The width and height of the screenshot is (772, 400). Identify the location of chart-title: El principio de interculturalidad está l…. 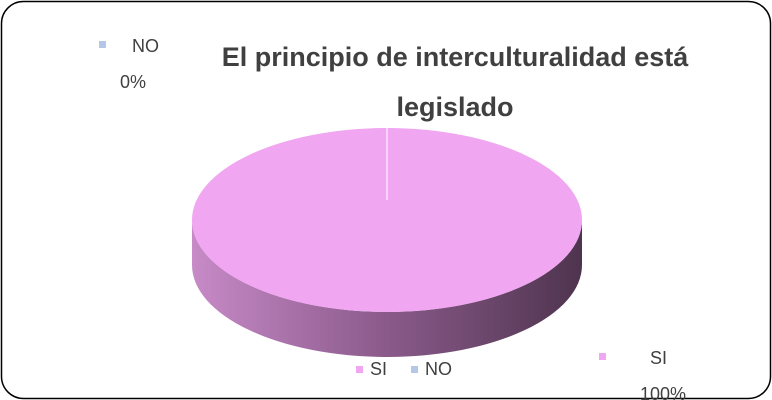
(455, 82).